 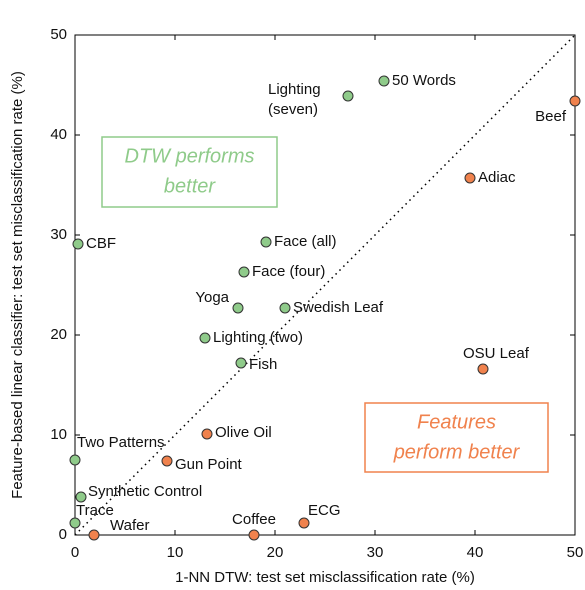 What do you see at coordinates (254, 519) in the screenshot?
I see `point-label: Coffee` at bounding box center [254, 519].